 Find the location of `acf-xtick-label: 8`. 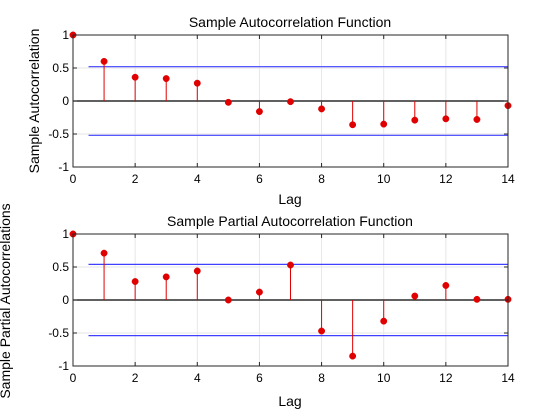

acf-xtick-label: 8 is located at coordinates (321, 179).